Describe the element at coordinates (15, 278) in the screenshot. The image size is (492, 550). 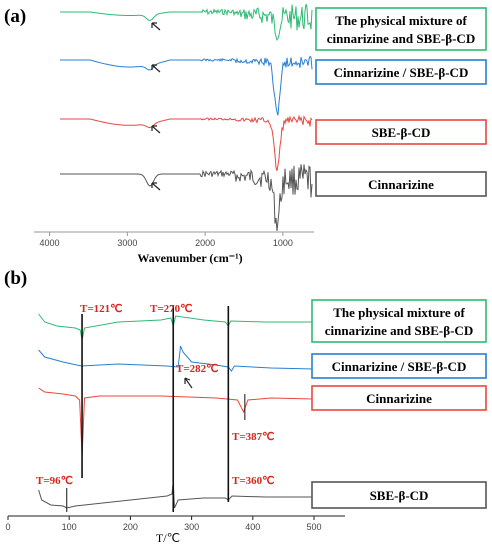
I see `panel-b-label: (b)` at that location.